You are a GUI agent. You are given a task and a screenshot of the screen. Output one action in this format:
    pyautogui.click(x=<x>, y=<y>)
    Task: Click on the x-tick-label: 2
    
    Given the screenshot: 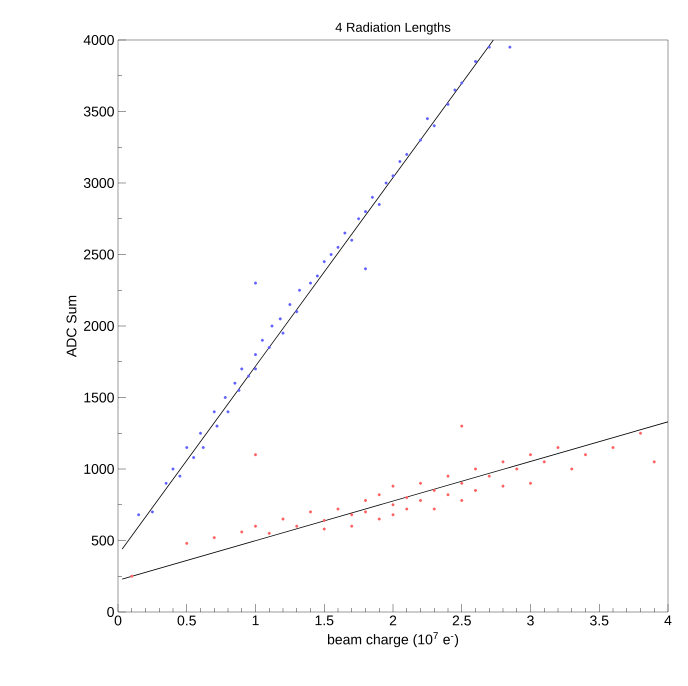 What is the action you would take?
    pyautogui.click(x=393, y=621)
    